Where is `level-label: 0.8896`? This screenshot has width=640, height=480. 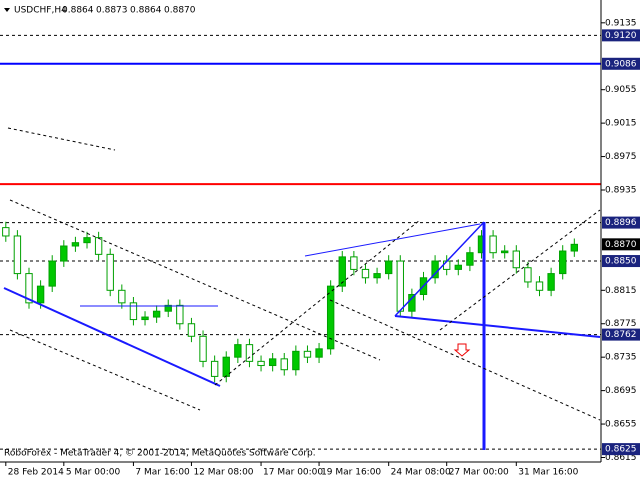 level-label: 0.8896 is located at coordinates (621, 223).